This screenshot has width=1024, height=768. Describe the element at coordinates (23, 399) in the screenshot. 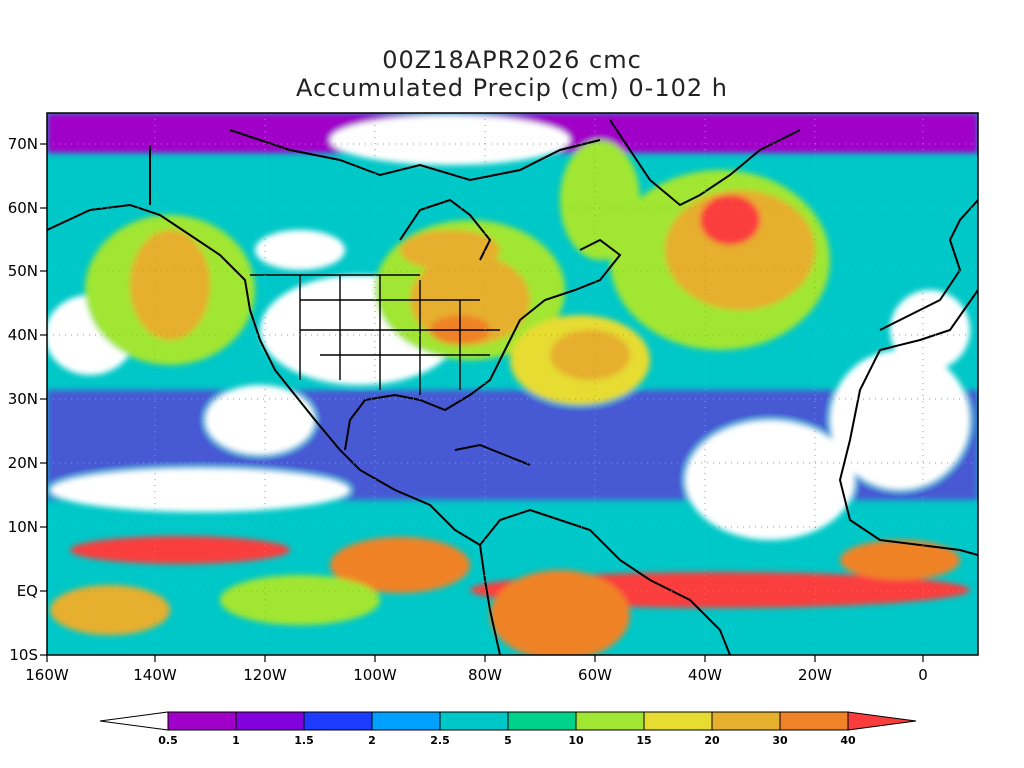

I see `lat-label: 30N` at that location.